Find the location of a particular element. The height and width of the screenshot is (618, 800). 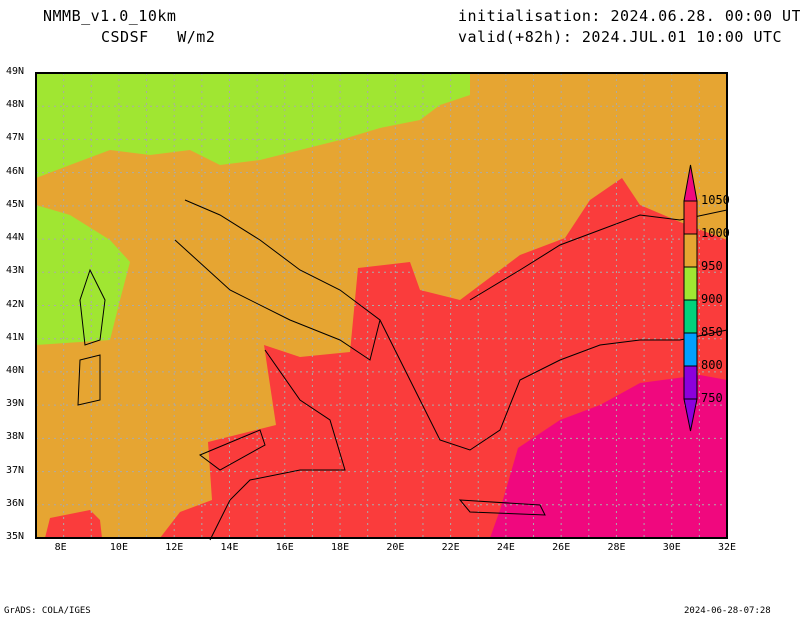

lon-tick-label: 24E is located at coordinates (505, 547).